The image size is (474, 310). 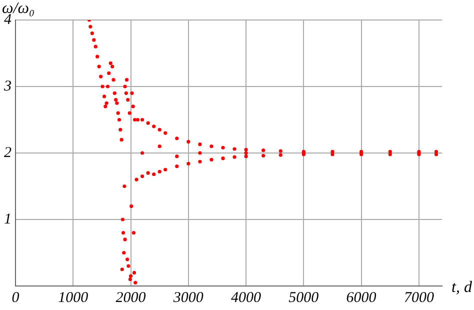 What do you see at coordinates (73, 298) in the screenshot?
I see `x-tick-label: 1000` at bounding box center [73, 298].